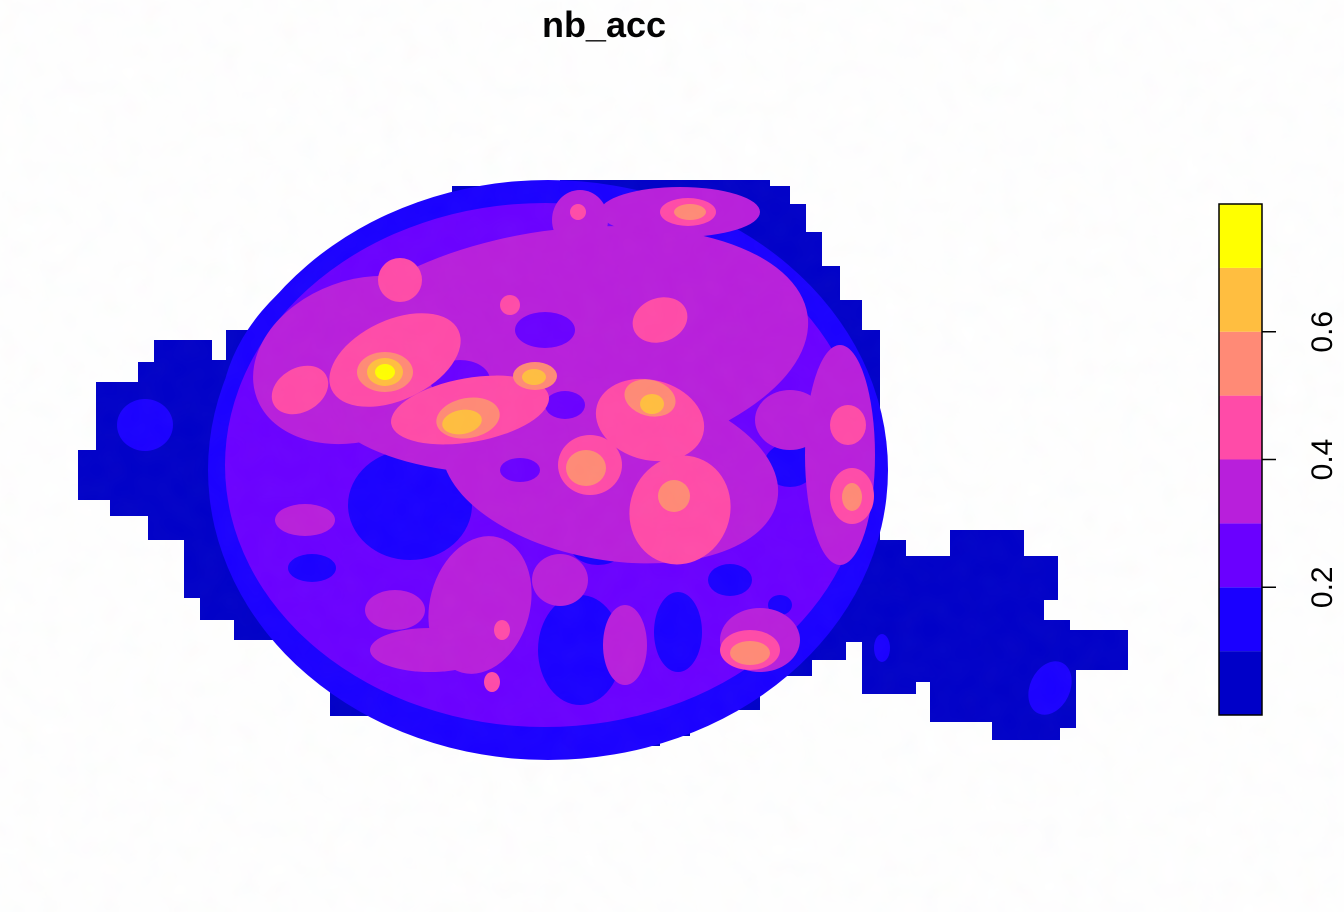 This screenshot has height=912, width=1344. Describe the element at coordinates (604, 24) in the screenshot. I see `plot-title: nb_acc` at that location.